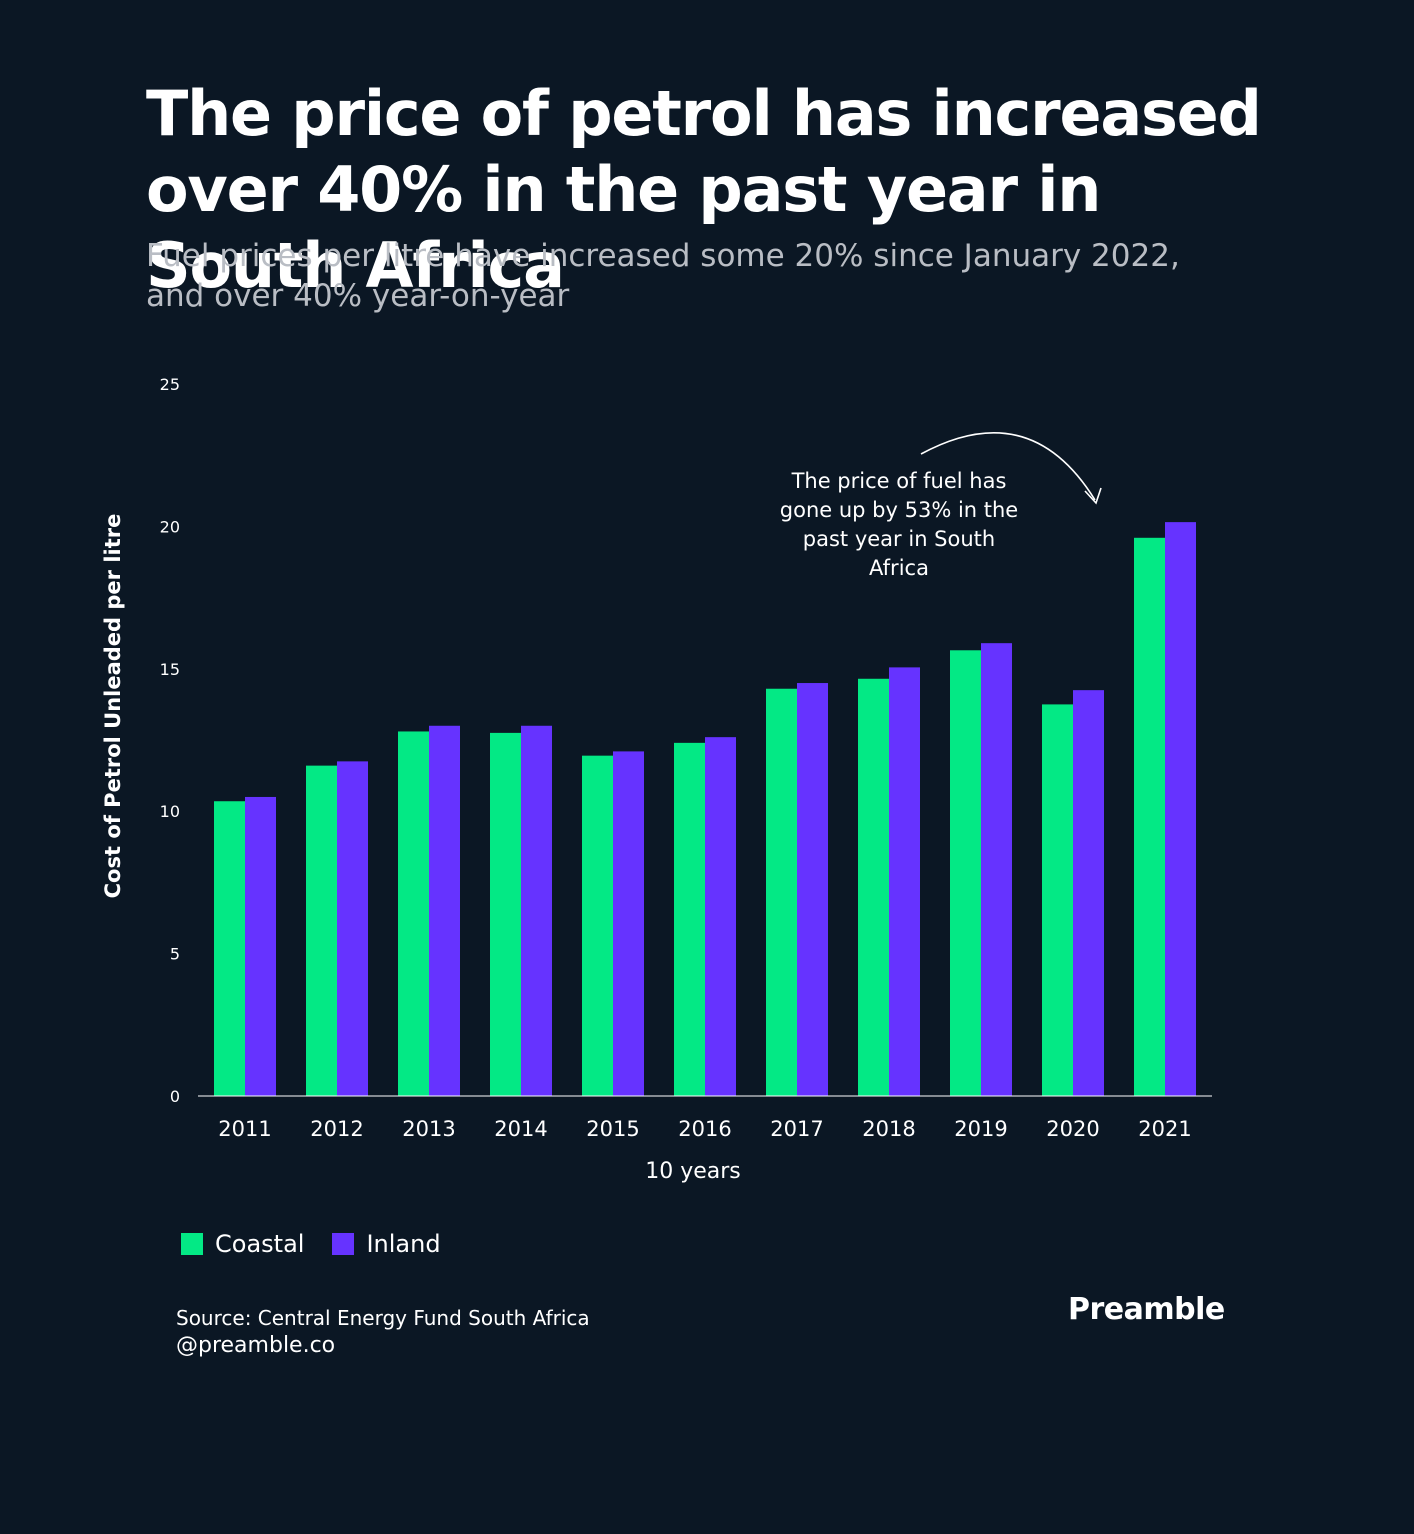  Describe the element at coordinates (428, 1129) in the screenshot. I see `x-tick-label: 2013` at that location.